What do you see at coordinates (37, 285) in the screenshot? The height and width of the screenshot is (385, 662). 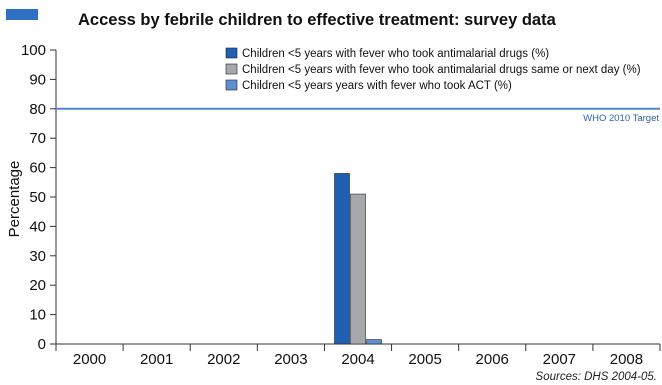 I see `y-tick-label: 20` at bounding box center [37, 285].